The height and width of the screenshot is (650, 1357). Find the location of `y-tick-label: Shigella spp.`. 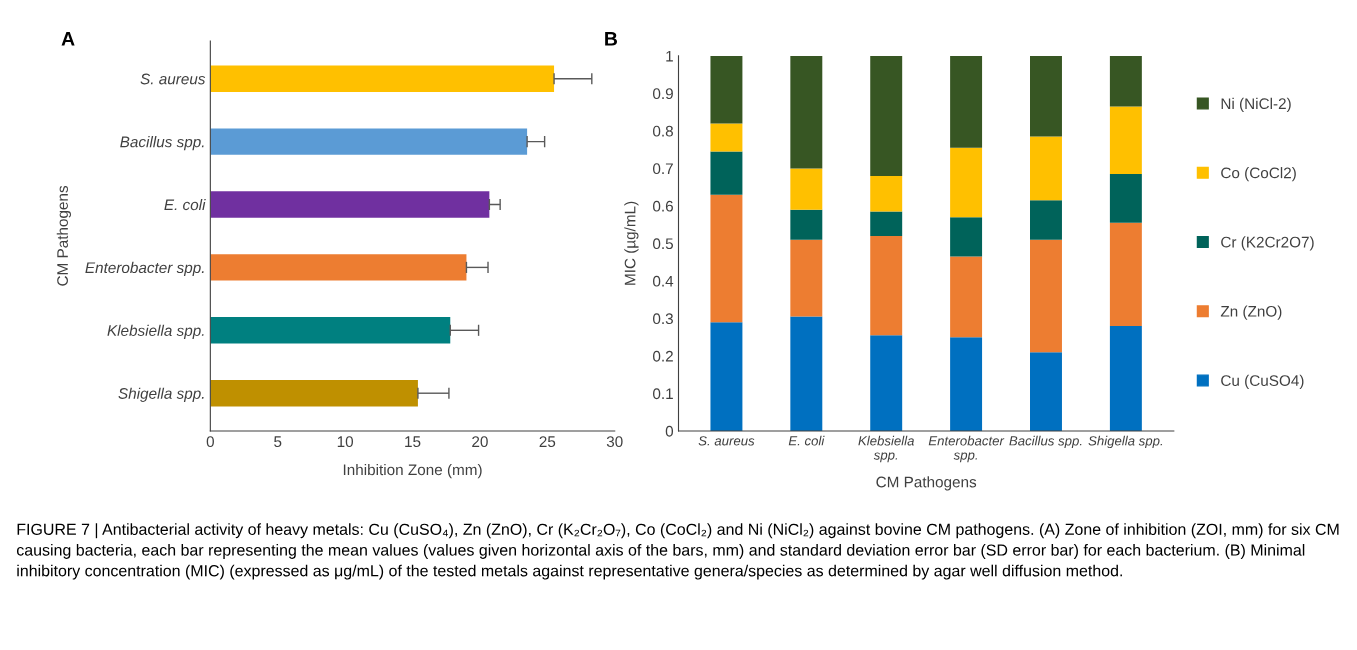

y-tick-label: Shigella spp. is located at coordinates (161, 394).